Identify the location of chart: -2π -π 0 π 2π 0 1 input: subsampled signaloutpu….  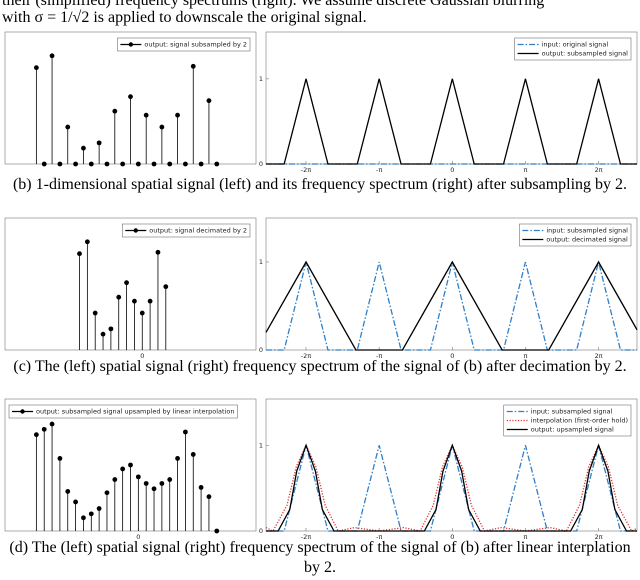
(448, 288).